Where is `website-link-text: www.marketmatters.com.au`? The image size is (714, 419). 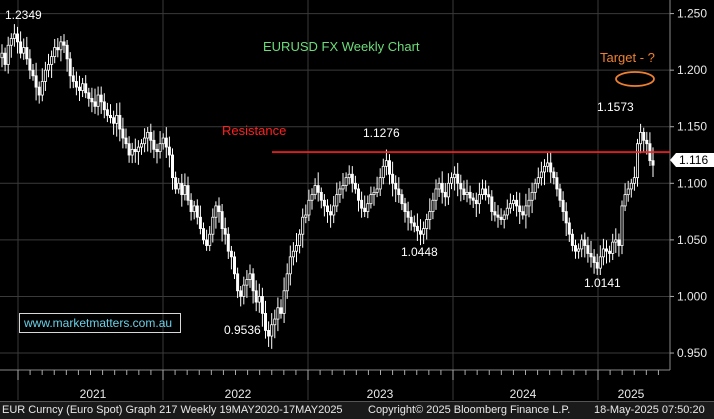 website-link-text: www.marketmatters.com.au is located at coordinates (98, 323).